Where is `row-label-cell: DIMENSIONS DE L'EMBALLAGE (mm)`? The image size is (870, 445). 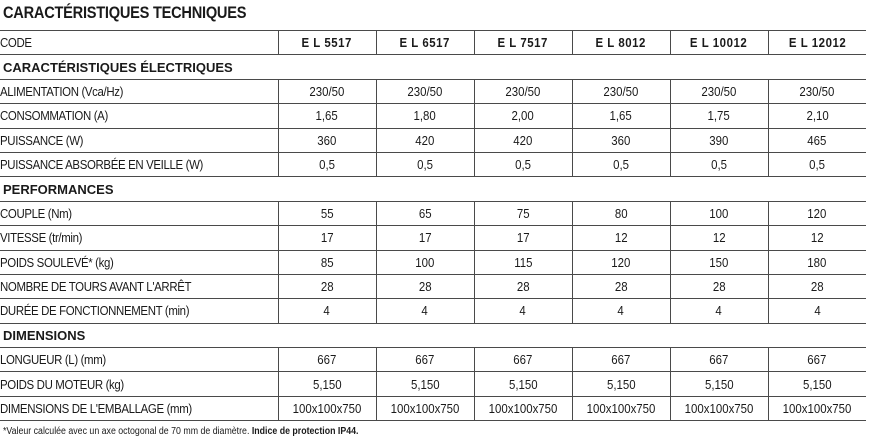
row-label-cell: DIMENSIONS DE L'EMBALLAGE (mm) is located at coordinates (139, 409).